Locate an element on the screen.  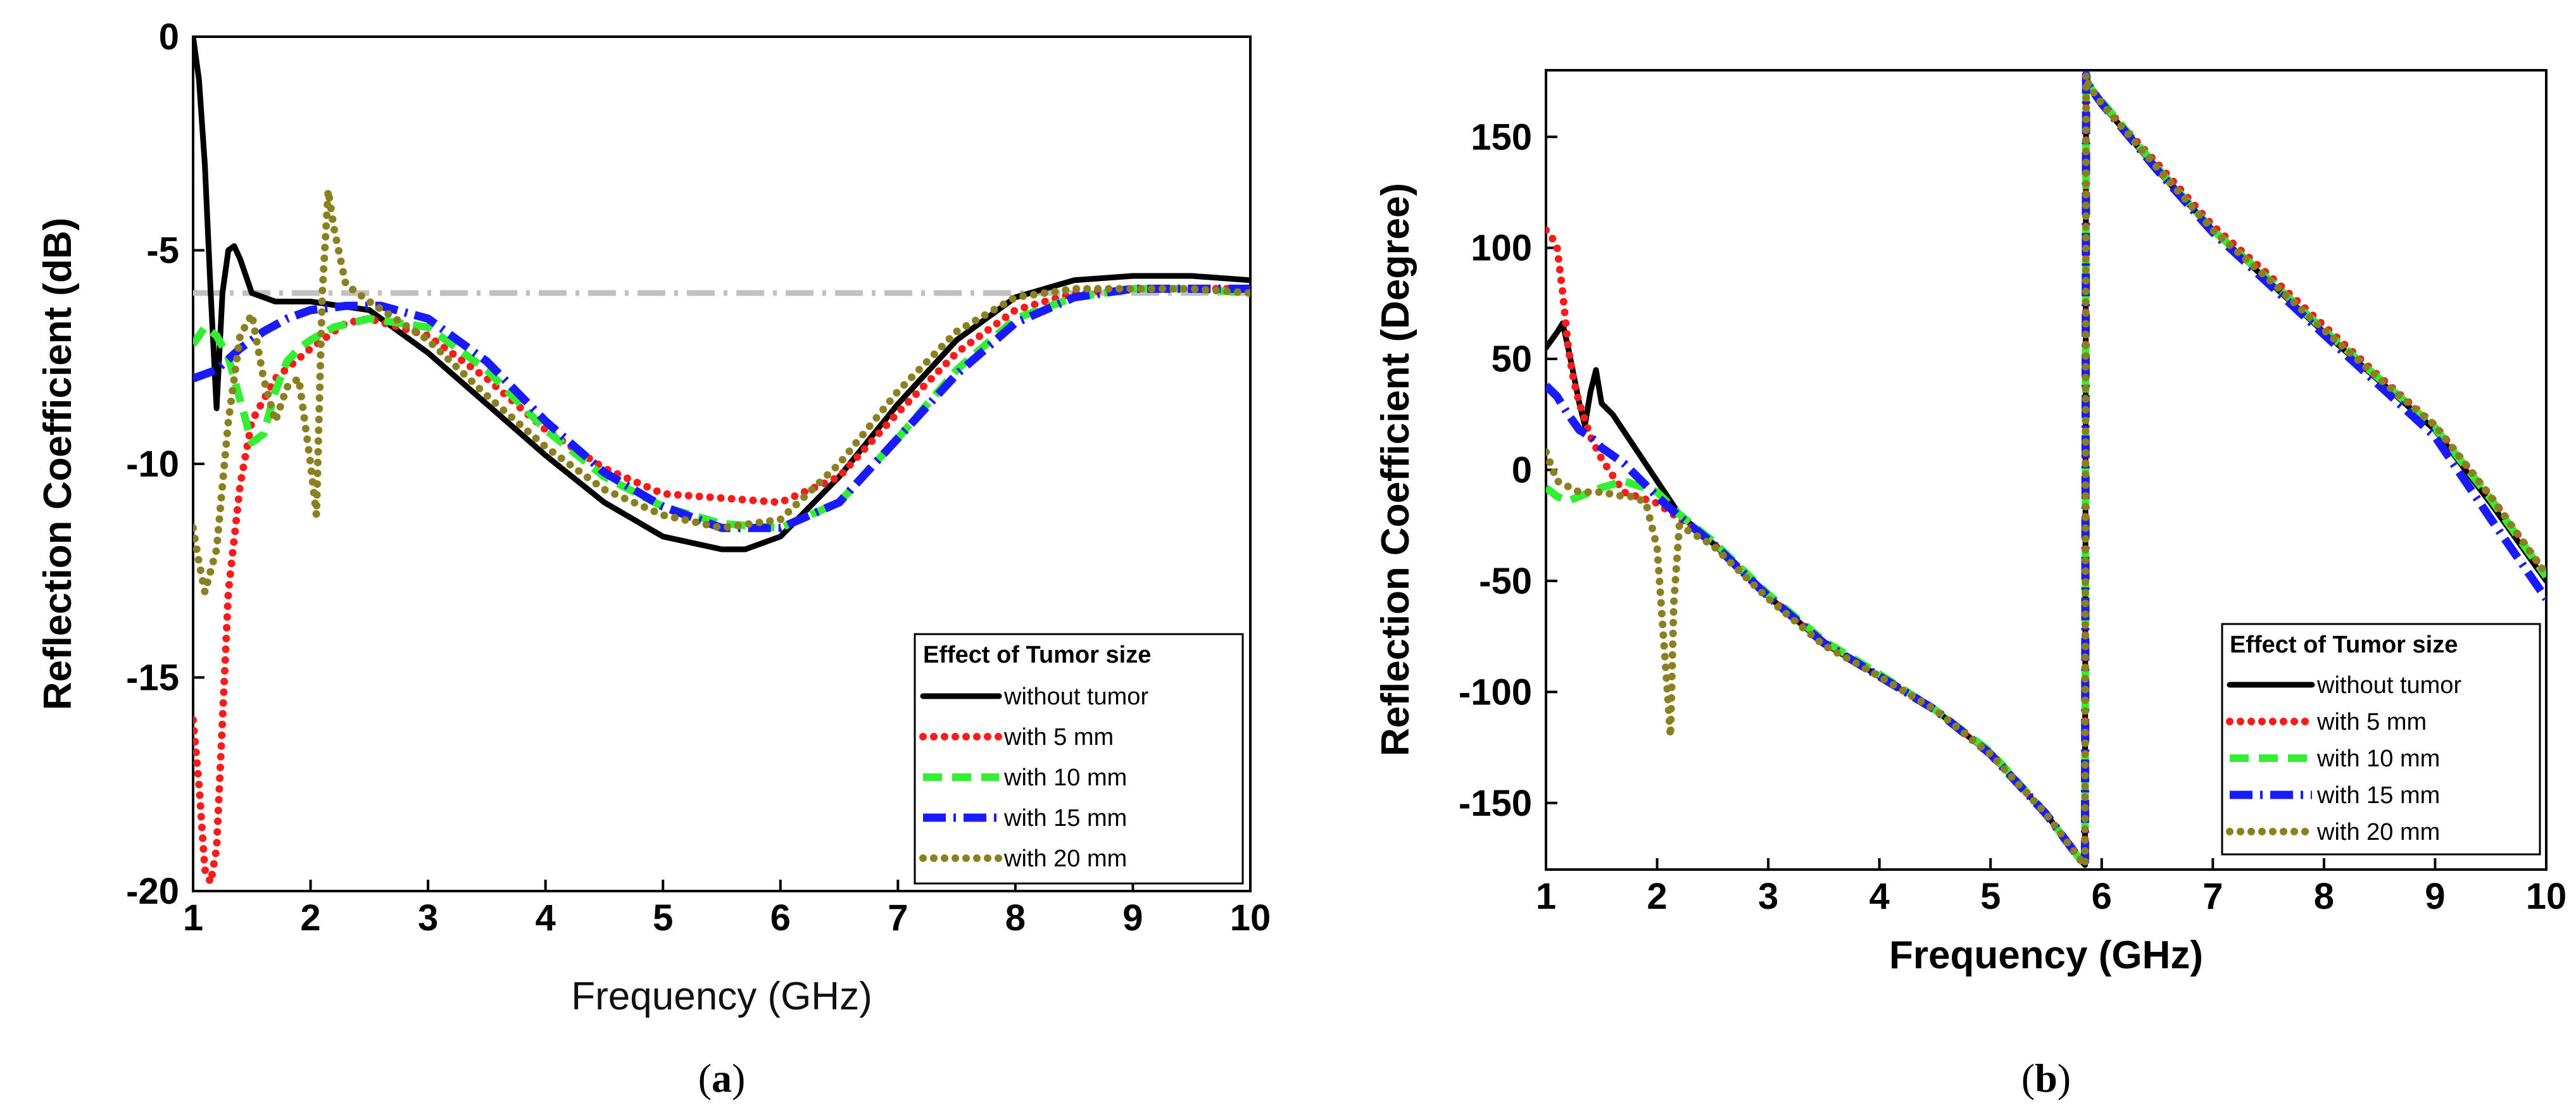
a-x-tick-label: 10 is located at coordinates (1250, 918).